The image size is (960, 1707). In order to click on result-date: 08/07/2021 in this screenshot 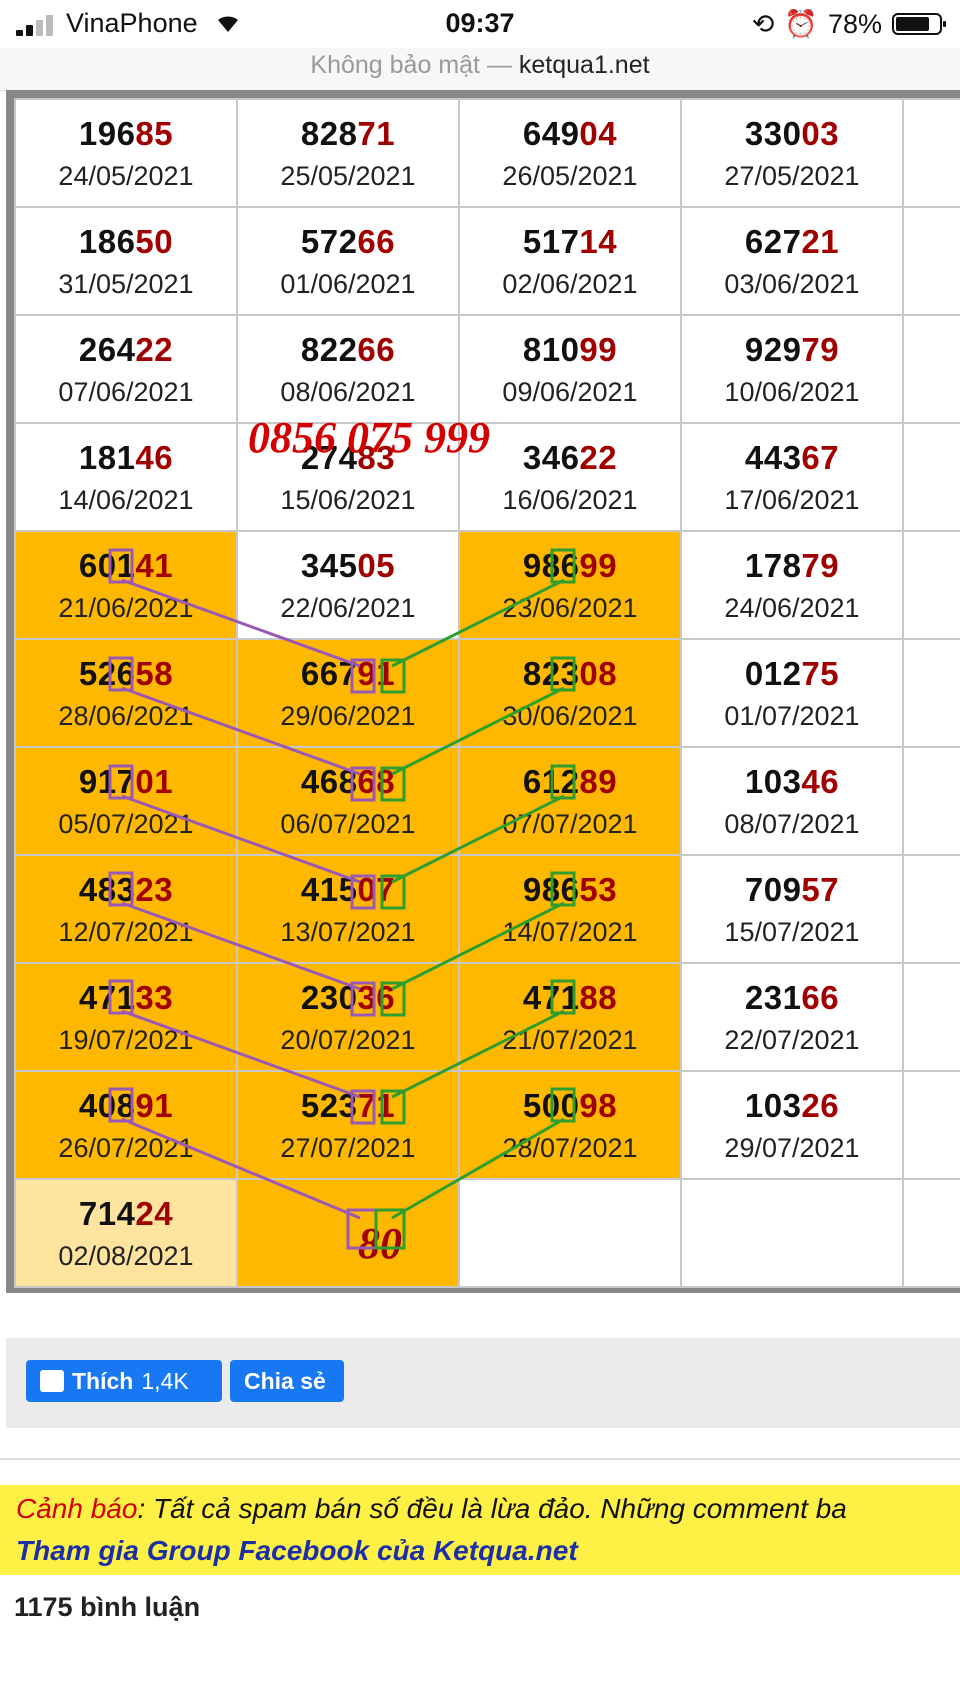, I will do `click(792, 823)`.